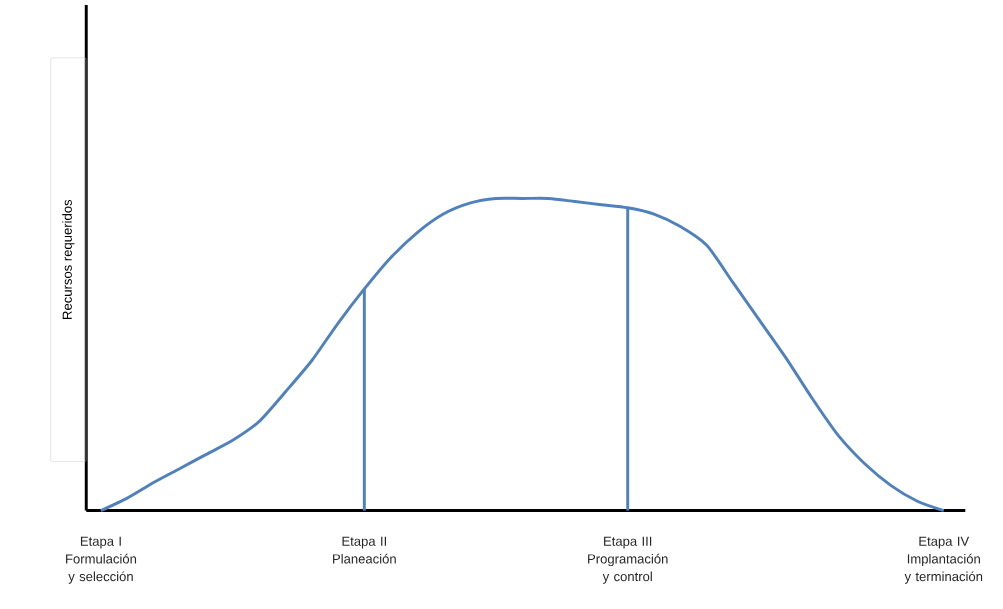  Describe the element at coordinates (628, 560) in the screenshot. I see `x-tick-label: Etapa III Programación y control` at that location.